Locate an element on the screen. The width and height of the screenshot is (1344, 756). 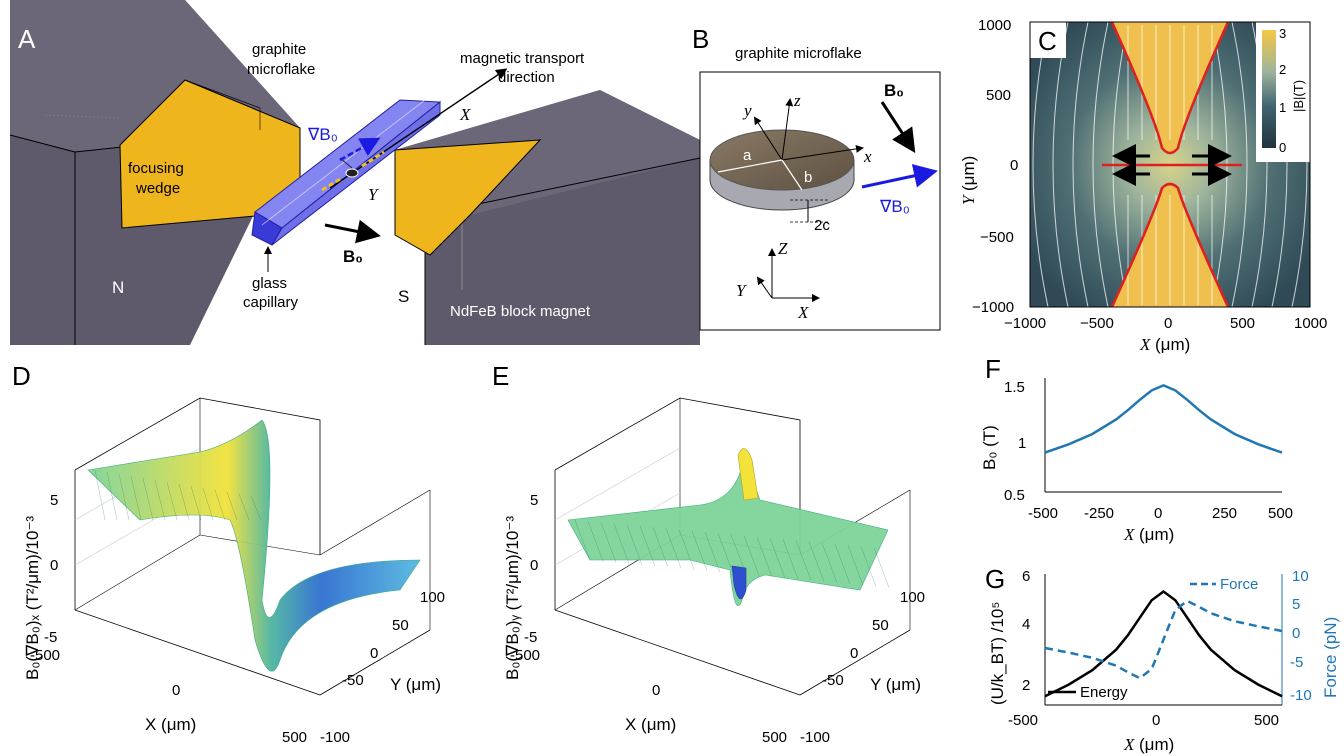
e-ylabel: Y (μm) is located at coordinates (895, 684).